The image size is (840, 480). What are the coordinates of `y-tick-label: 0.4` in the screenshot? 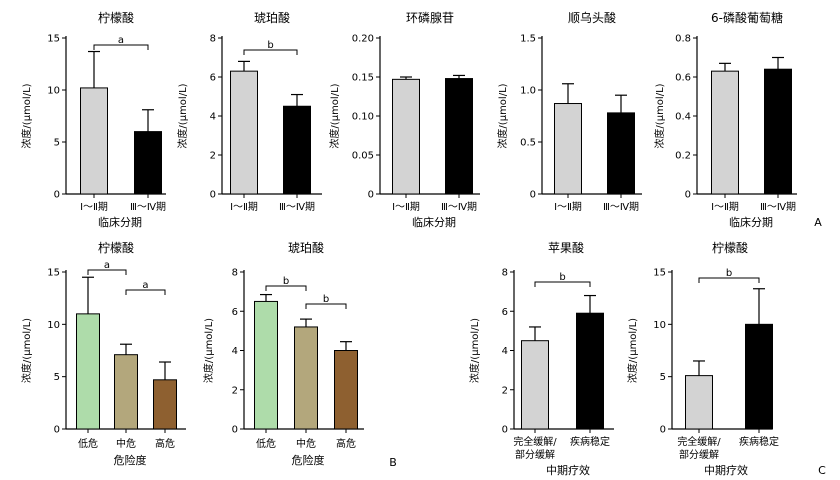 It's located at (683, 117).